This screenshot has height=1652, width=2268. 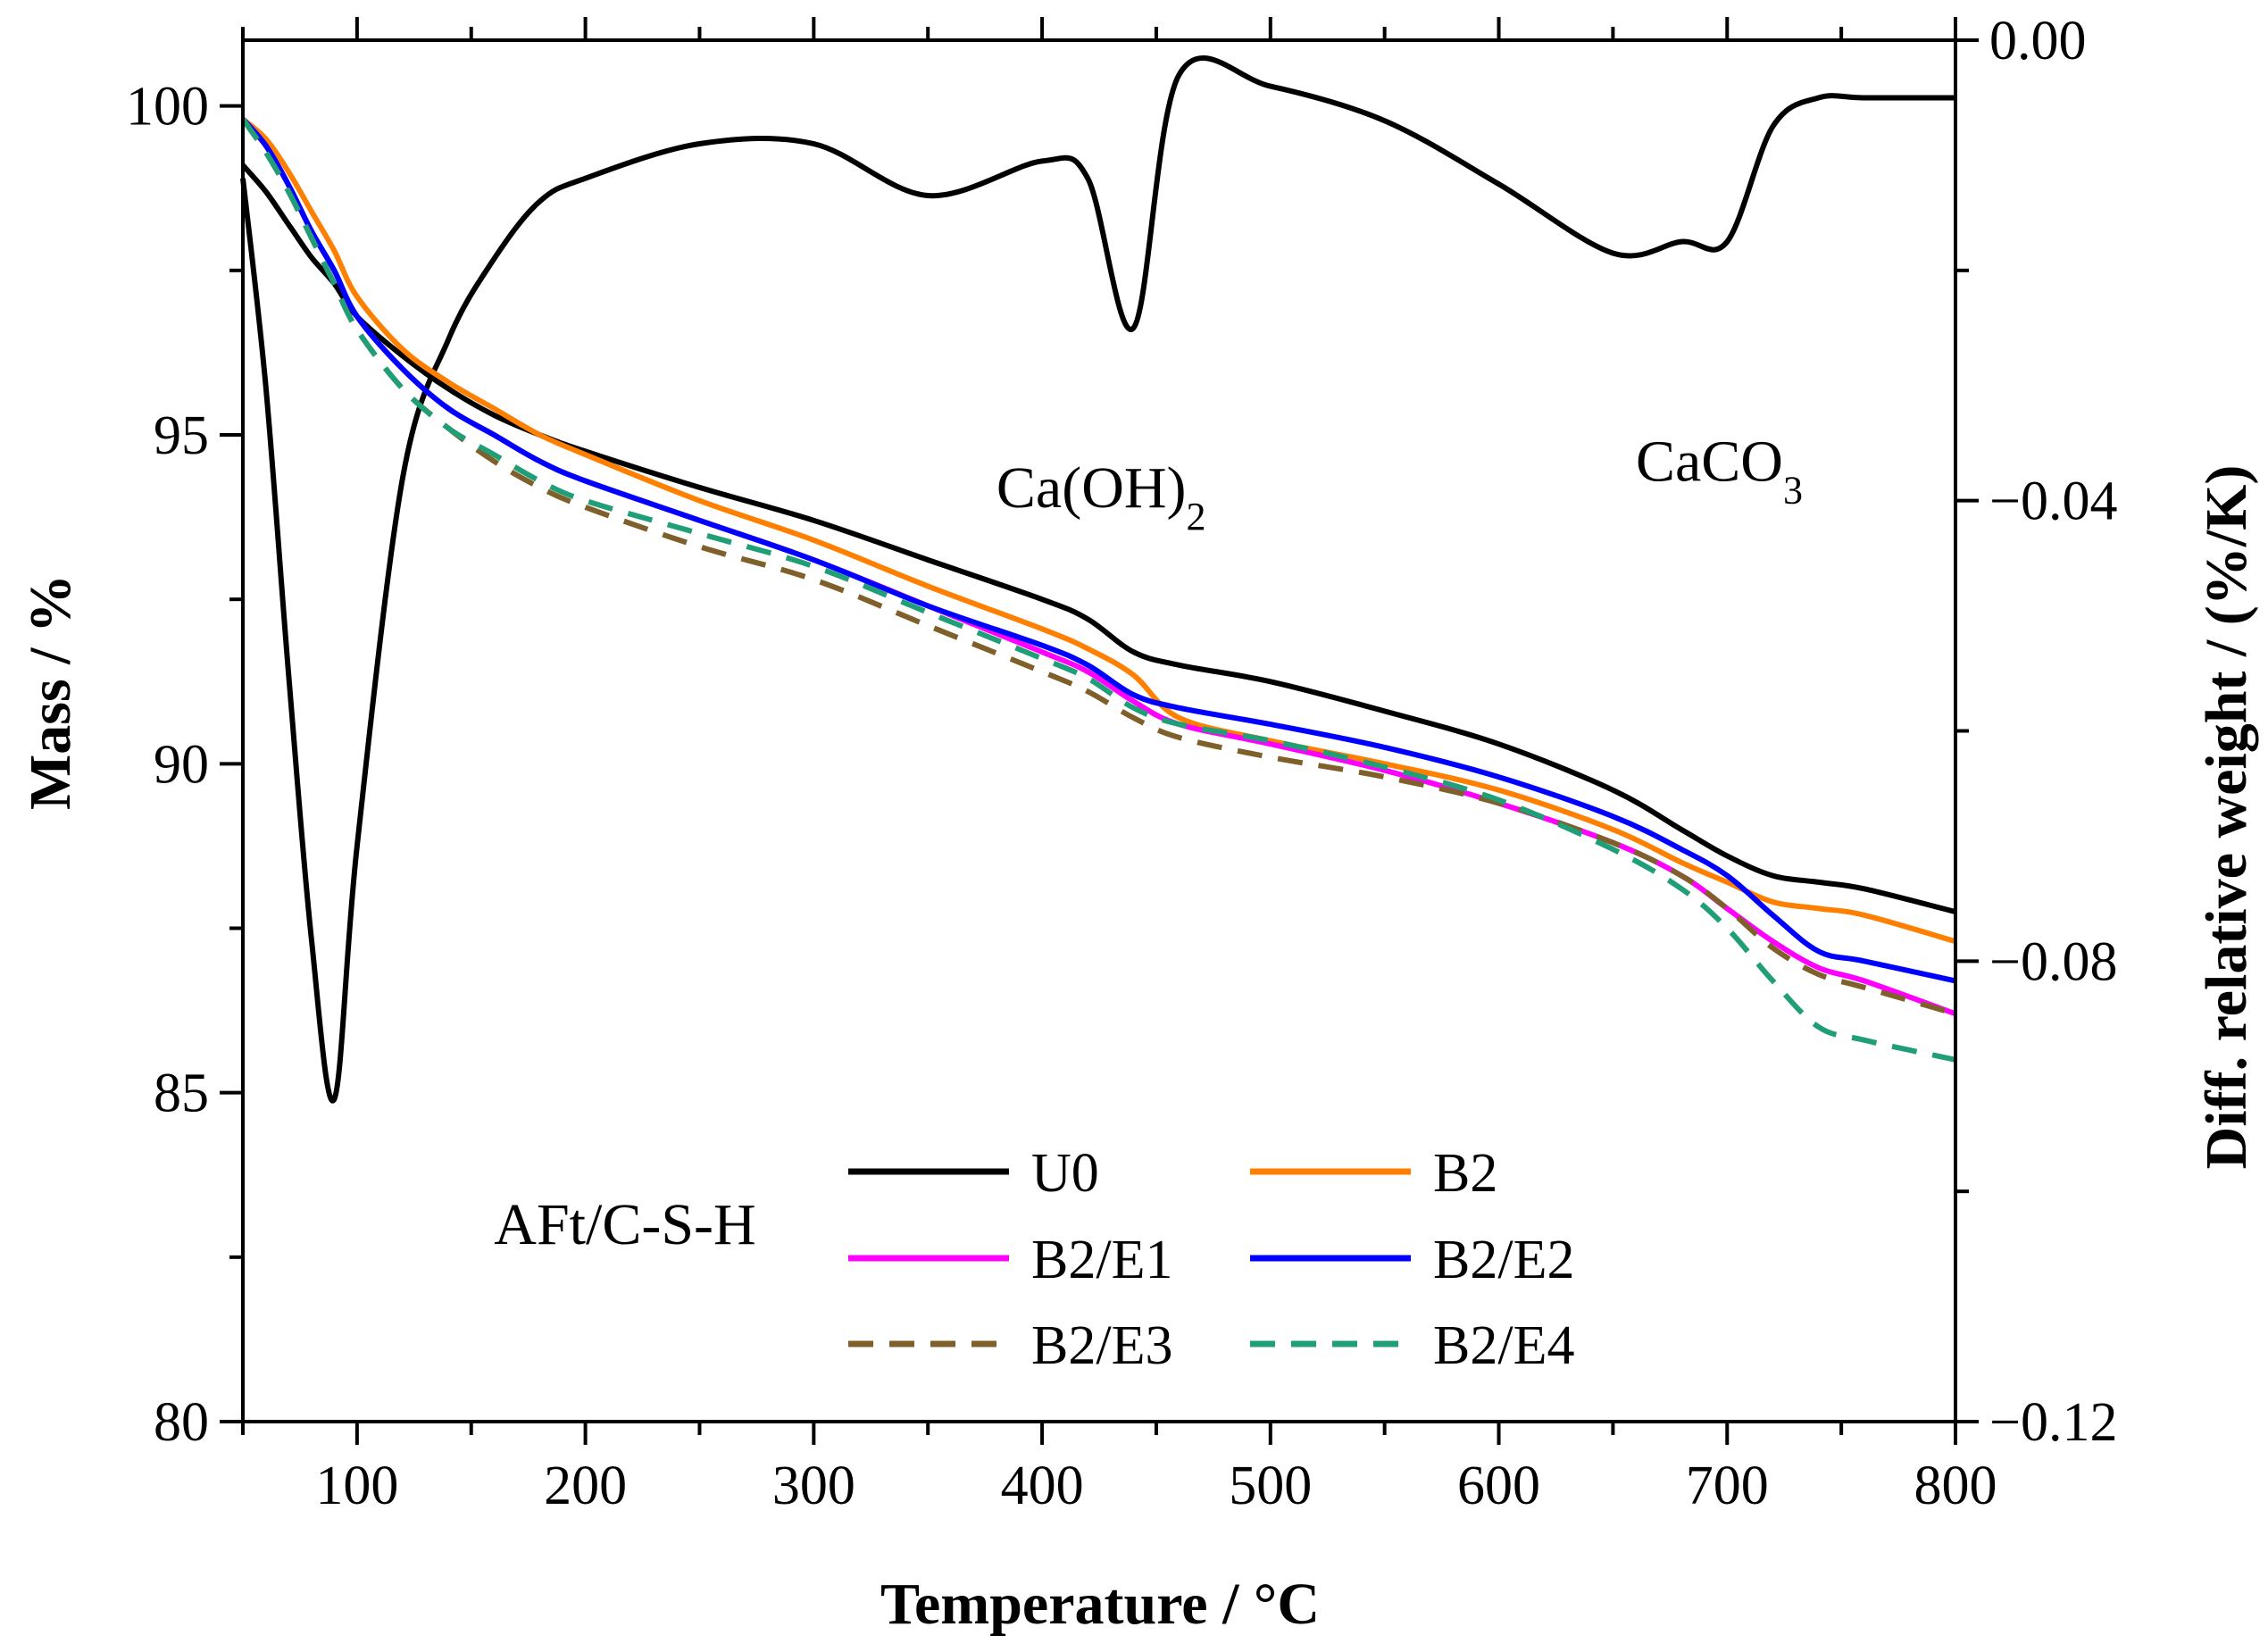 What do you see at coordinates (1101, 1345) in the screenshot?
I see `legend-label: B2/E3` at bounding box center [1101, 1345].